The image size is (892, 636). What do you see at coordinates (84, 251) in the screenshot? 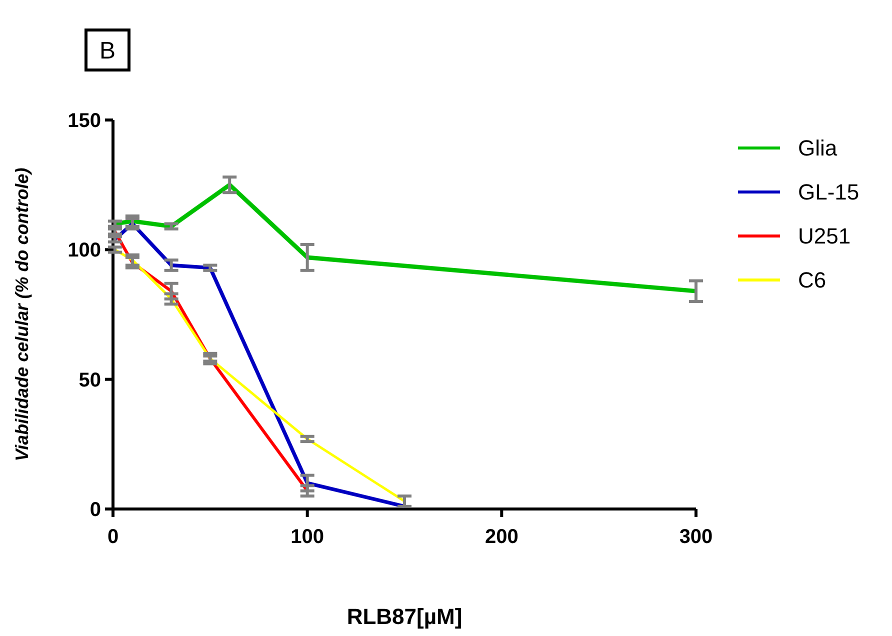
I see `y-tick-label: 100` at bounding box center [84, 251].